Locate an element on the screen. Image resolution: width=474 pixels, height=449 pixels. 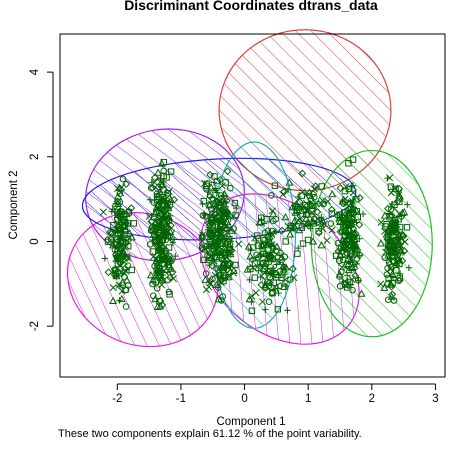
chart-title: Discriminant Coordinates dtrans_data is located at coordinates (251, 6).